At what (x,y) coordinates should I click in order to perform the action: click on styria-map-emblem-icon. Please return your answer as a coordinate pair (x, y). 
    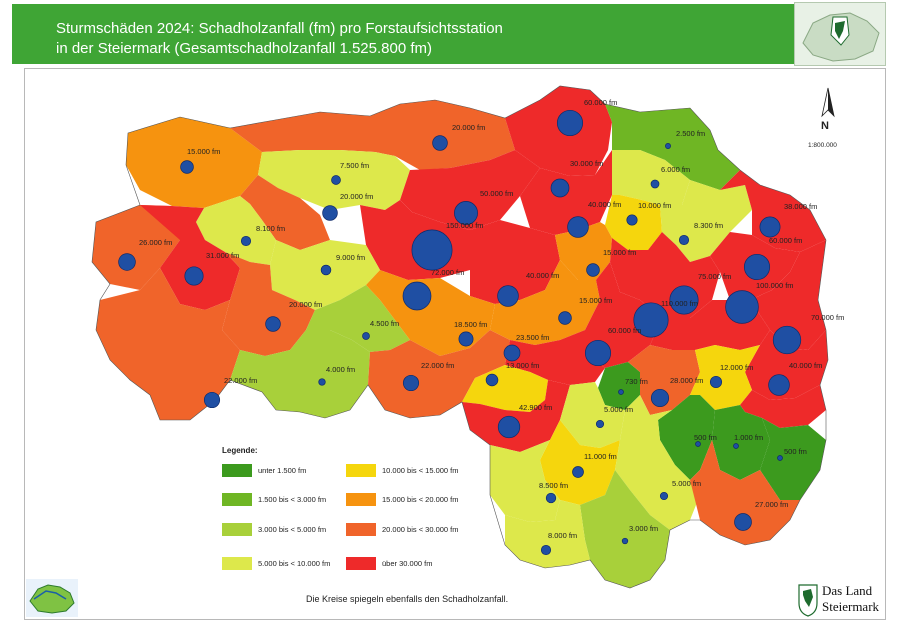
    Looking at the image, I should click on (841, 37).